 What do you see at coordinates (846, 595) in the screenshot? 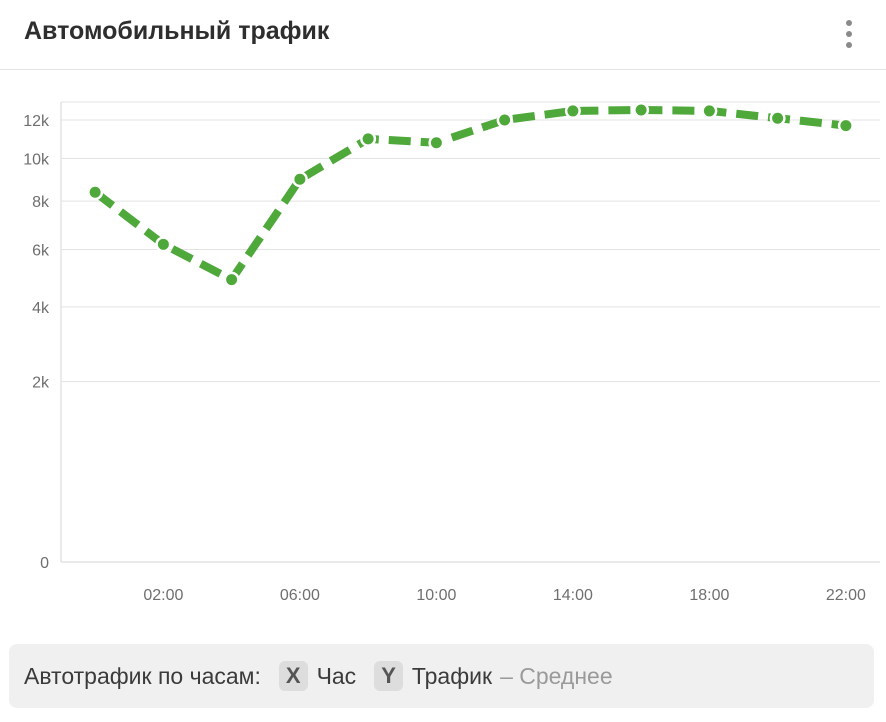
I see `x-tick-label: 22:00` at bounding box center [846, 595].